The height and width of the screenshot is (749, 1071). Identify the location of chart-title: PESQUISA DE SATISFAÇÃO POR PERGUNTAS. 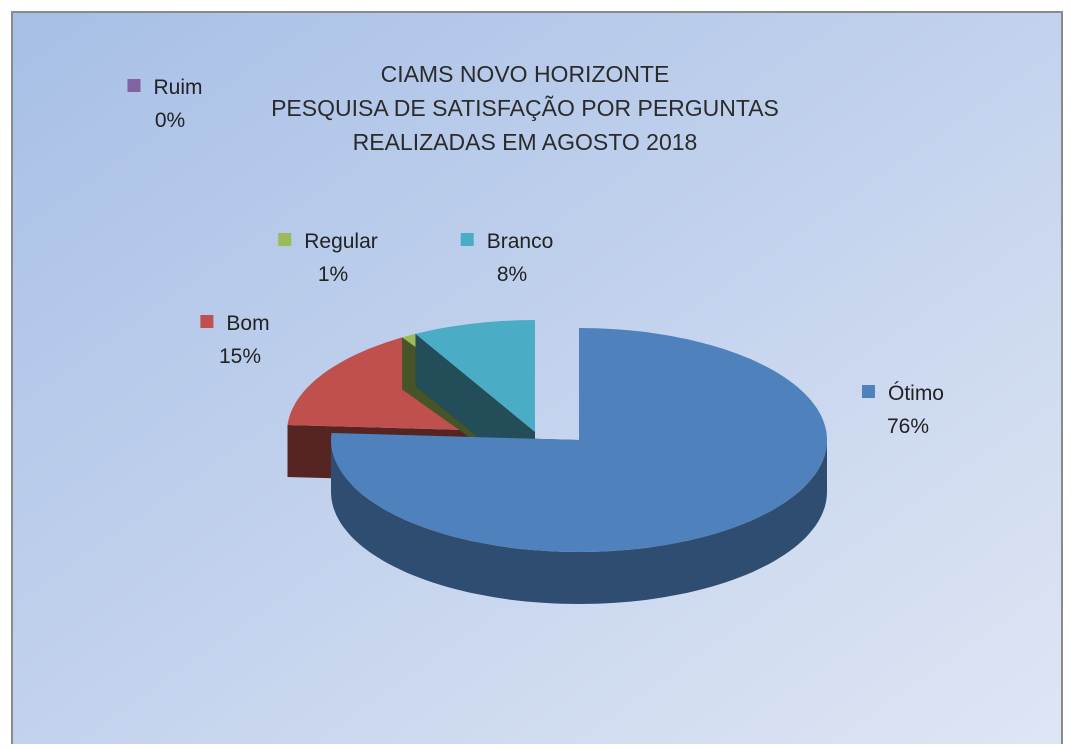
(525, 108).